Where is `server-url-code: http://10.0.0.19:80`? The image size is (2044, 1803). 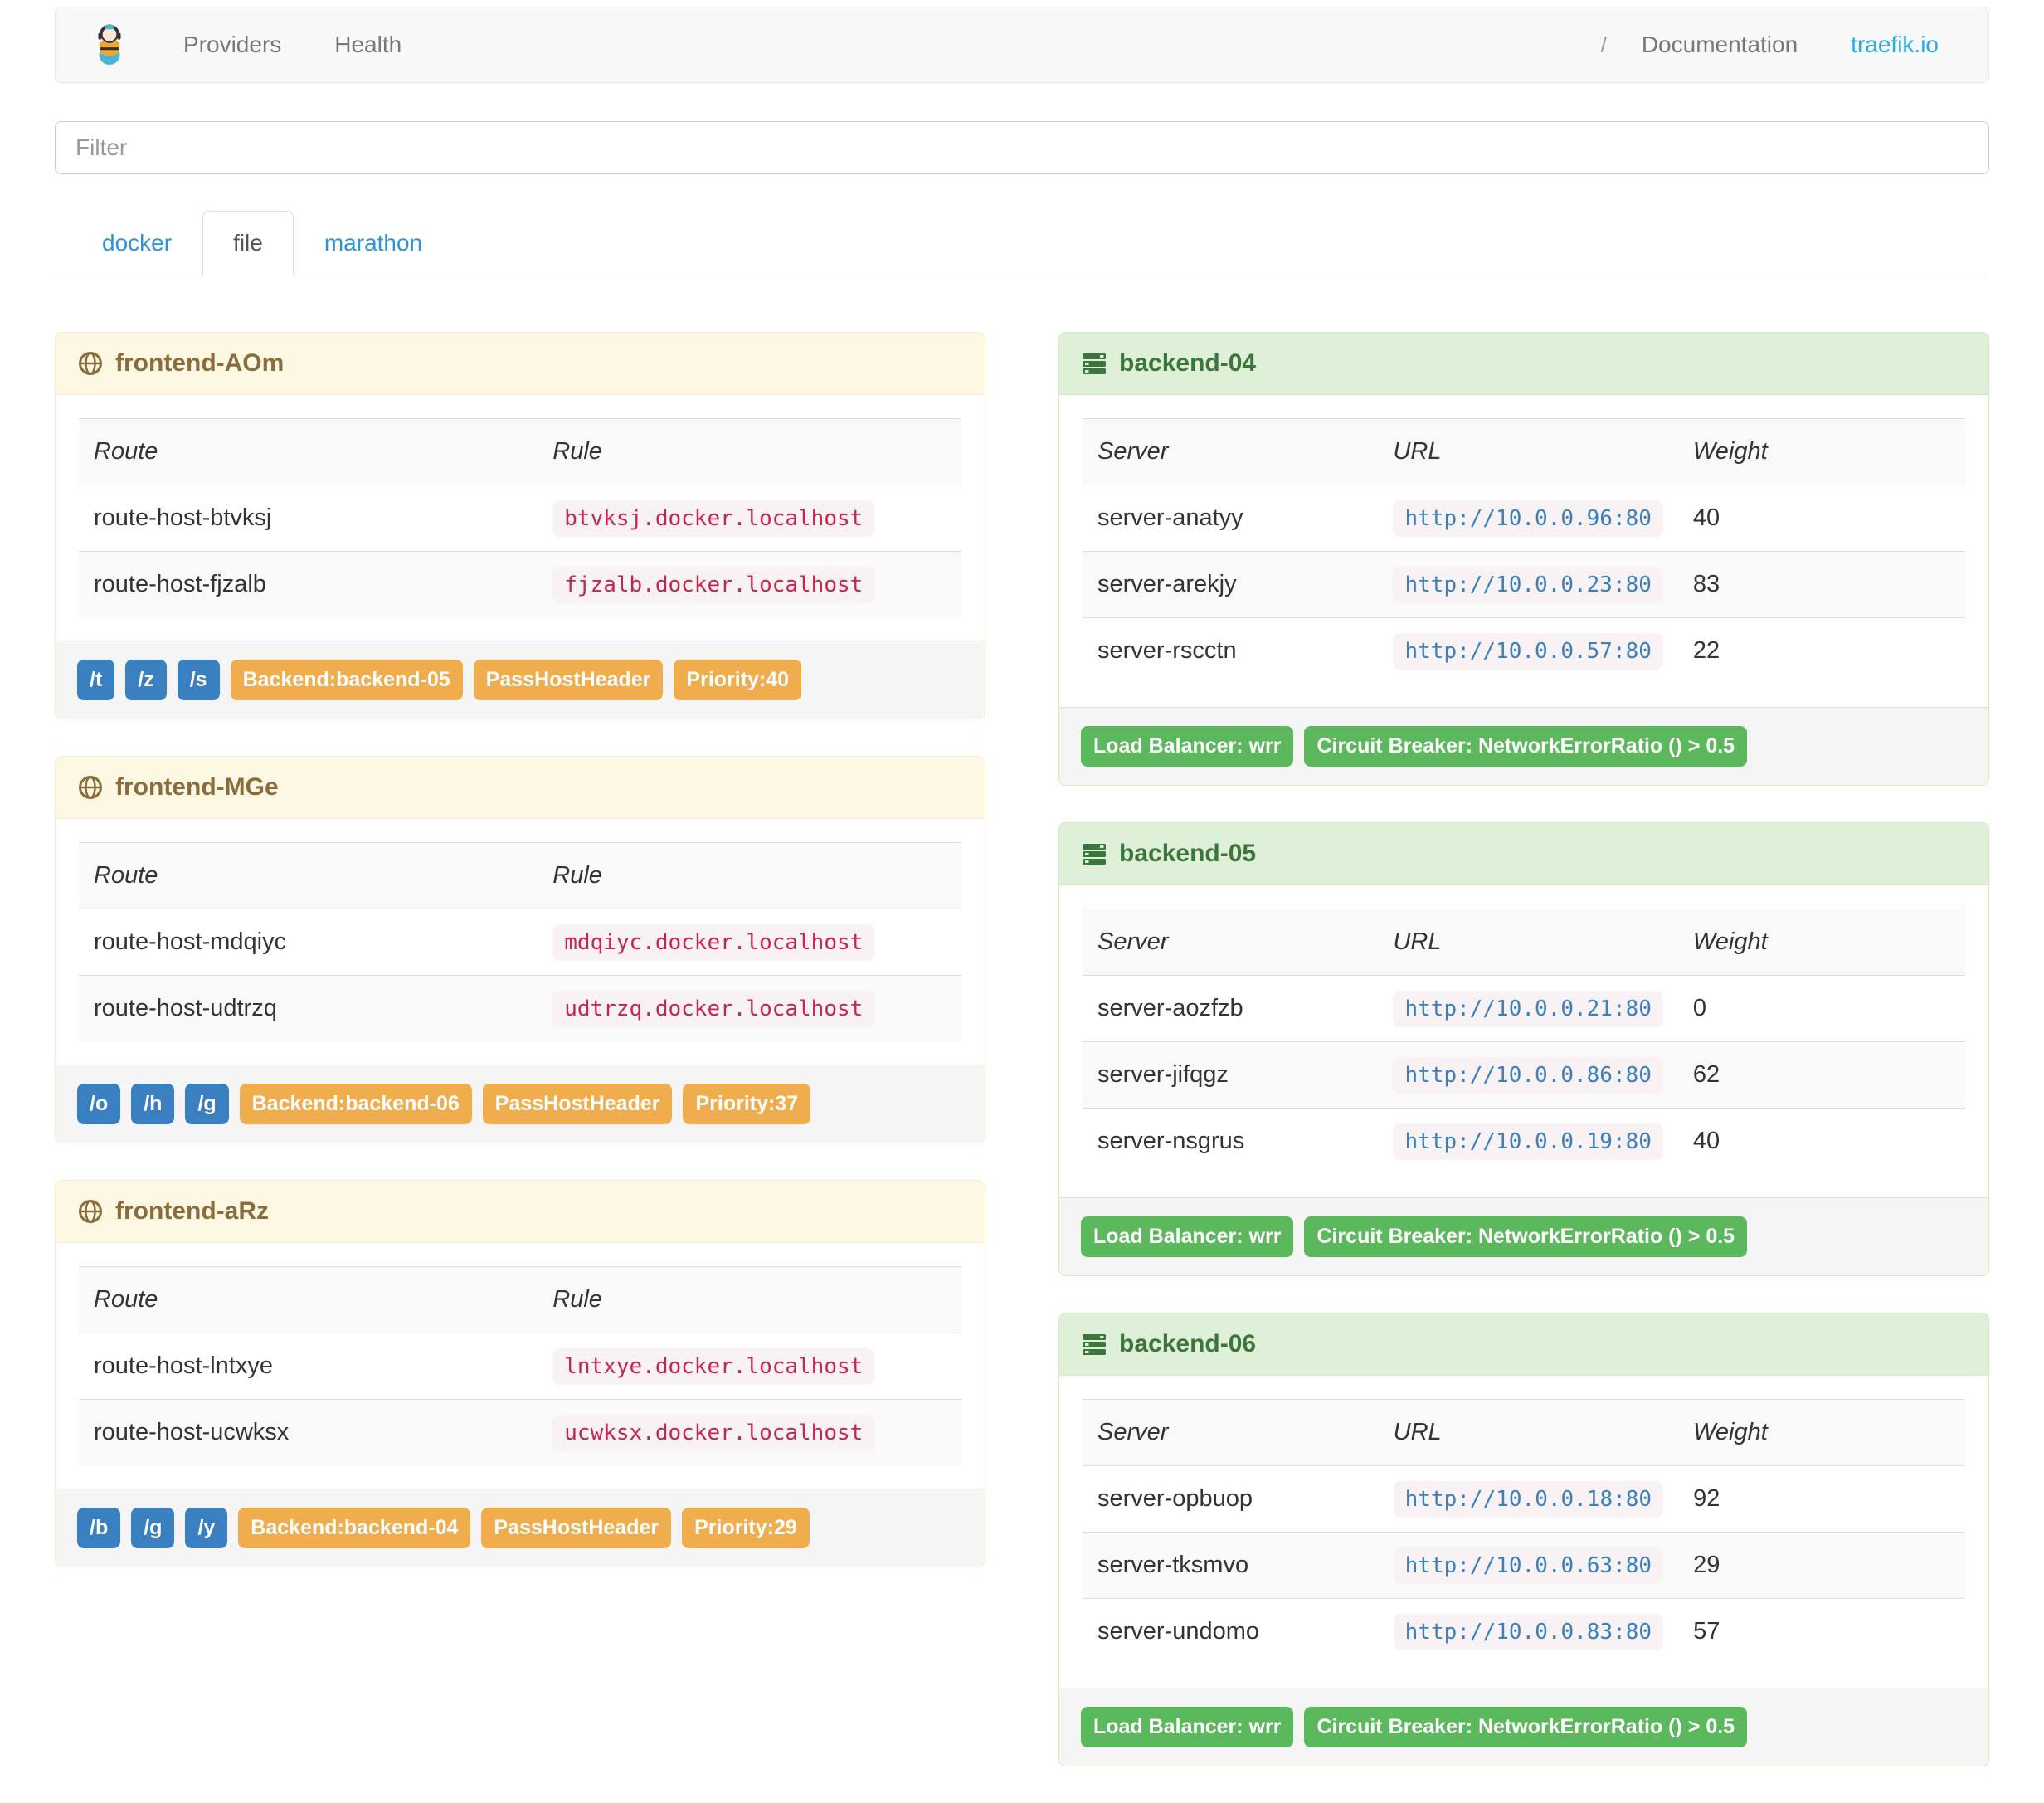 server-url-code: http://10.0.0.19:80 is located at coordinates (1528, 1142).